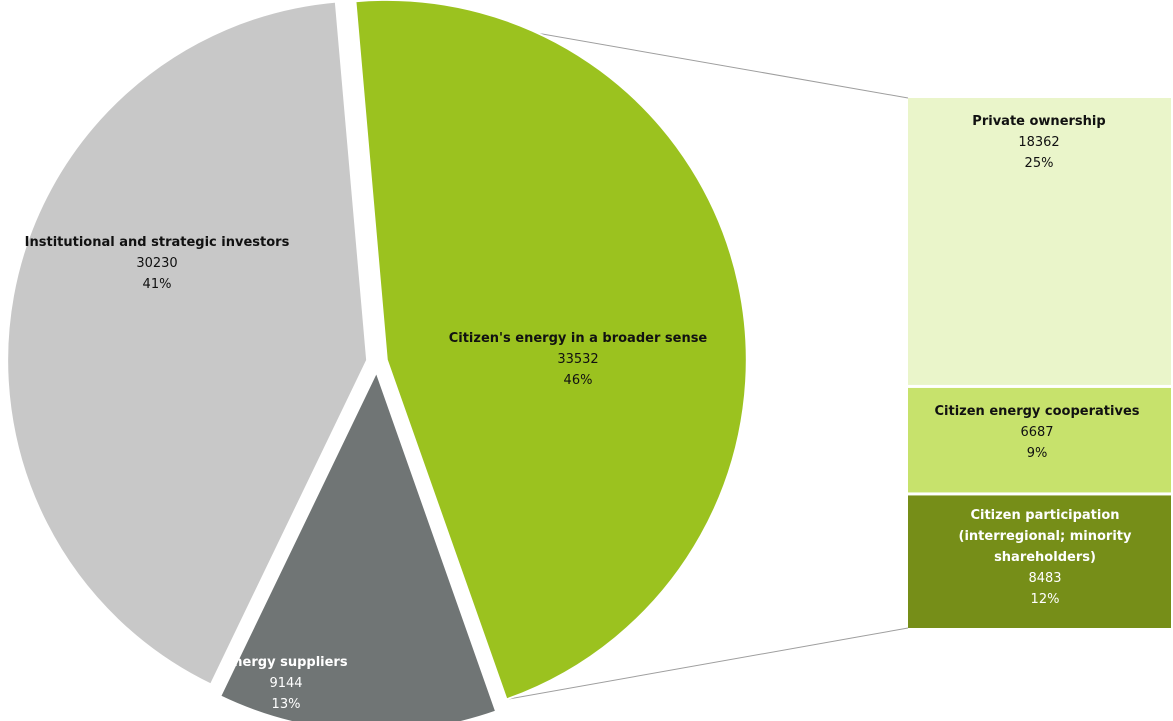 This screenshot has height=721, width=1173. I want to click on bar-label-private-ownership: Private ownership 18362 25%, so click(1038, 142).